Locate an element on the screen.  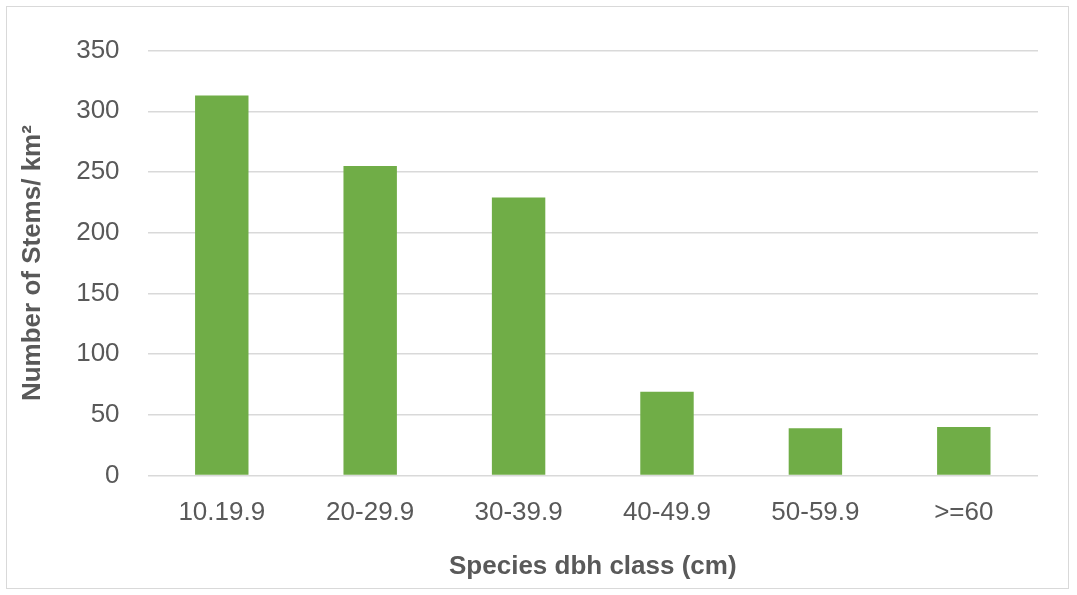
y-tick-label: 350 is located at coordinates (98, 48).